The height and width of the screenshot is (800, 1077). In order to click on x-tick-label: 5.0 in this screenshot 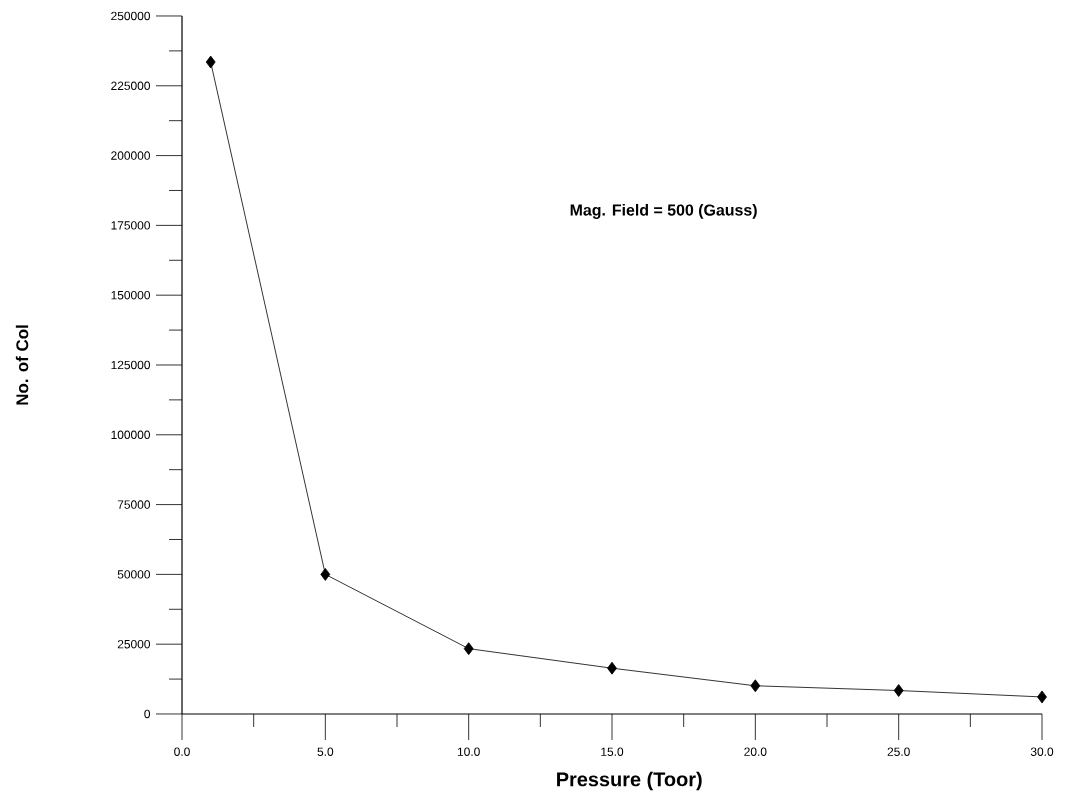, I will do `click(325, 751)`.